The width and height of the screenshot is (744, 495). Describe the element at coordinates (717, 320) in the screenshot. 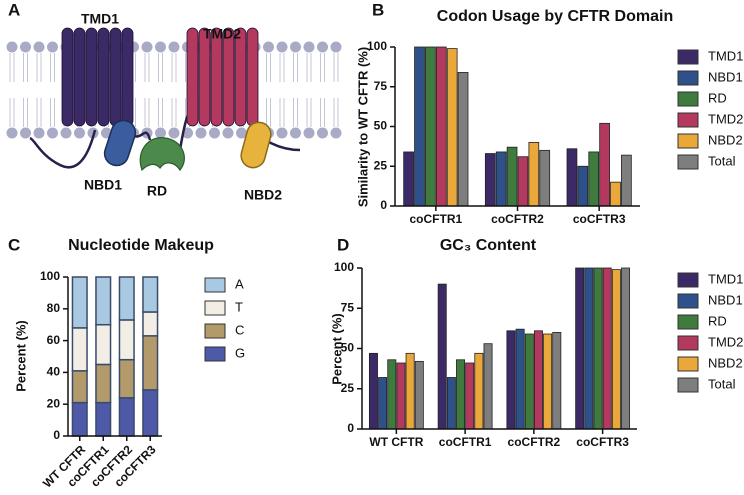

I see `legend-label: RD` at that location.